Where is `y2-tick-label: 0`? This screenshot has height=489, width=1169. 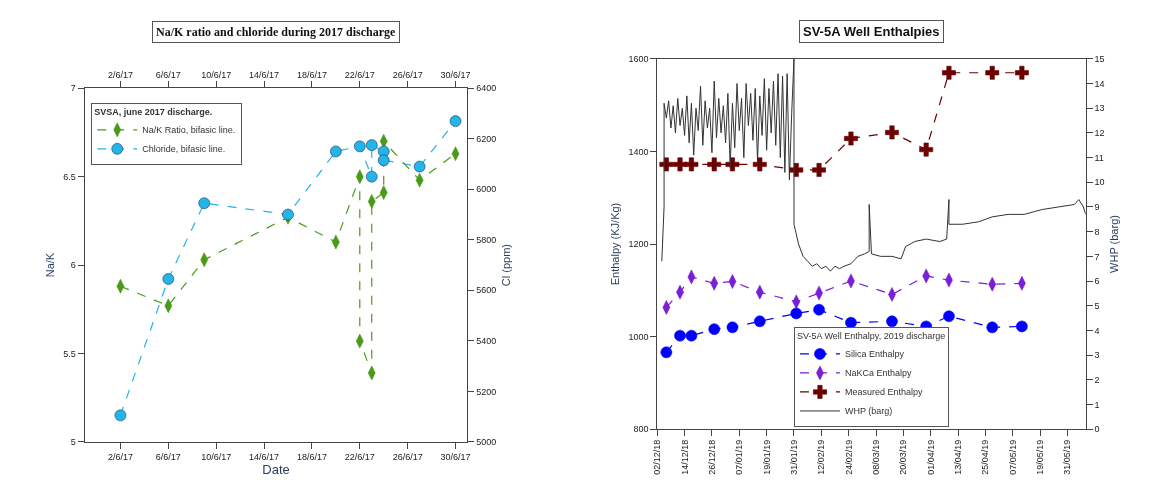 y2-tick-label: 0 is located at coordinates (1097, 429).